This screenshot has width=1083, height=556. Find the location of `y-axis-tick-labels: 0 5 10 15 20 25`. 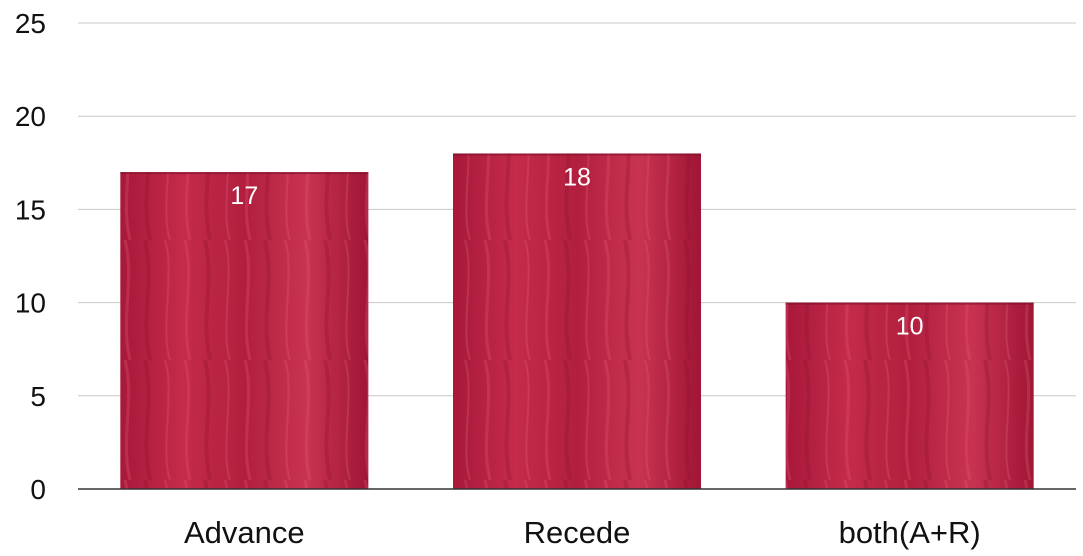

y-axis-tick-labels: 0 5 10 15 20 25 is located at coordinates (30, 256).